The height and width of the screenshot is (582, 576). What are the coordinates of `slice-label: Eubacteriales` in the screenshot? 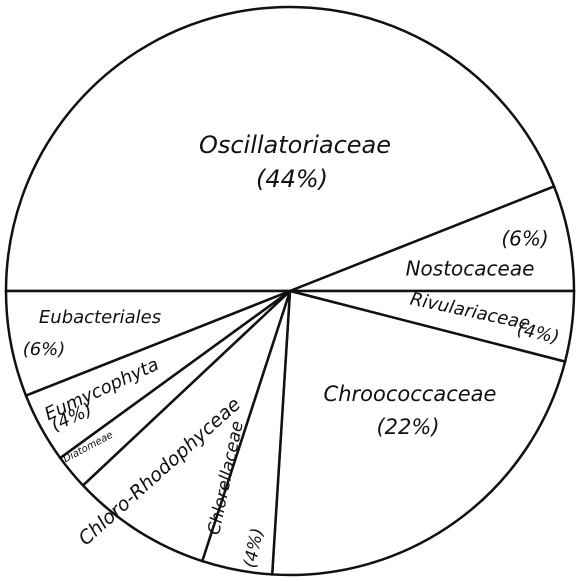 It's located at (100, 317).